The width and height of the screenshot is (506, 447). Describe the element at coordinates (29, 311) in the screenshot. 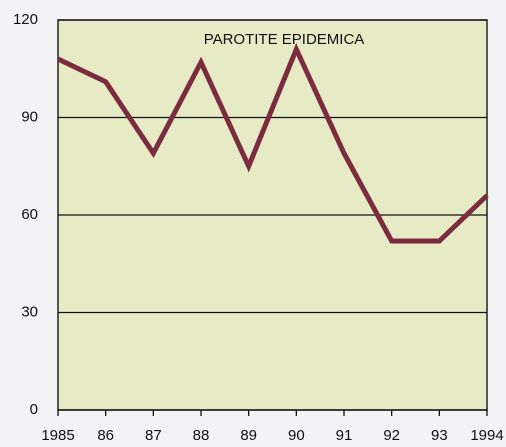

I see `y-tick-label: 30` at that location.